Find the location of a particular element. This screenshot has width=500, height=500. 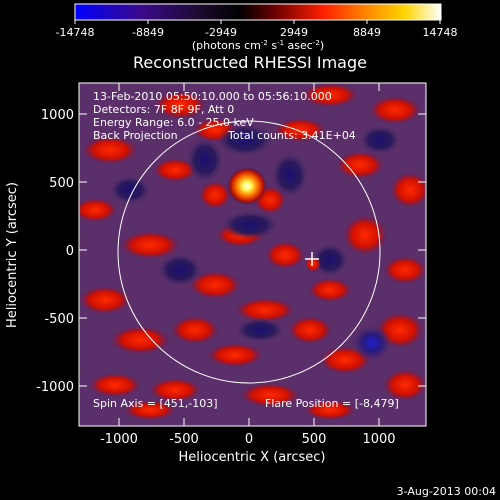

flare-source is located at coordinates (247, 186).